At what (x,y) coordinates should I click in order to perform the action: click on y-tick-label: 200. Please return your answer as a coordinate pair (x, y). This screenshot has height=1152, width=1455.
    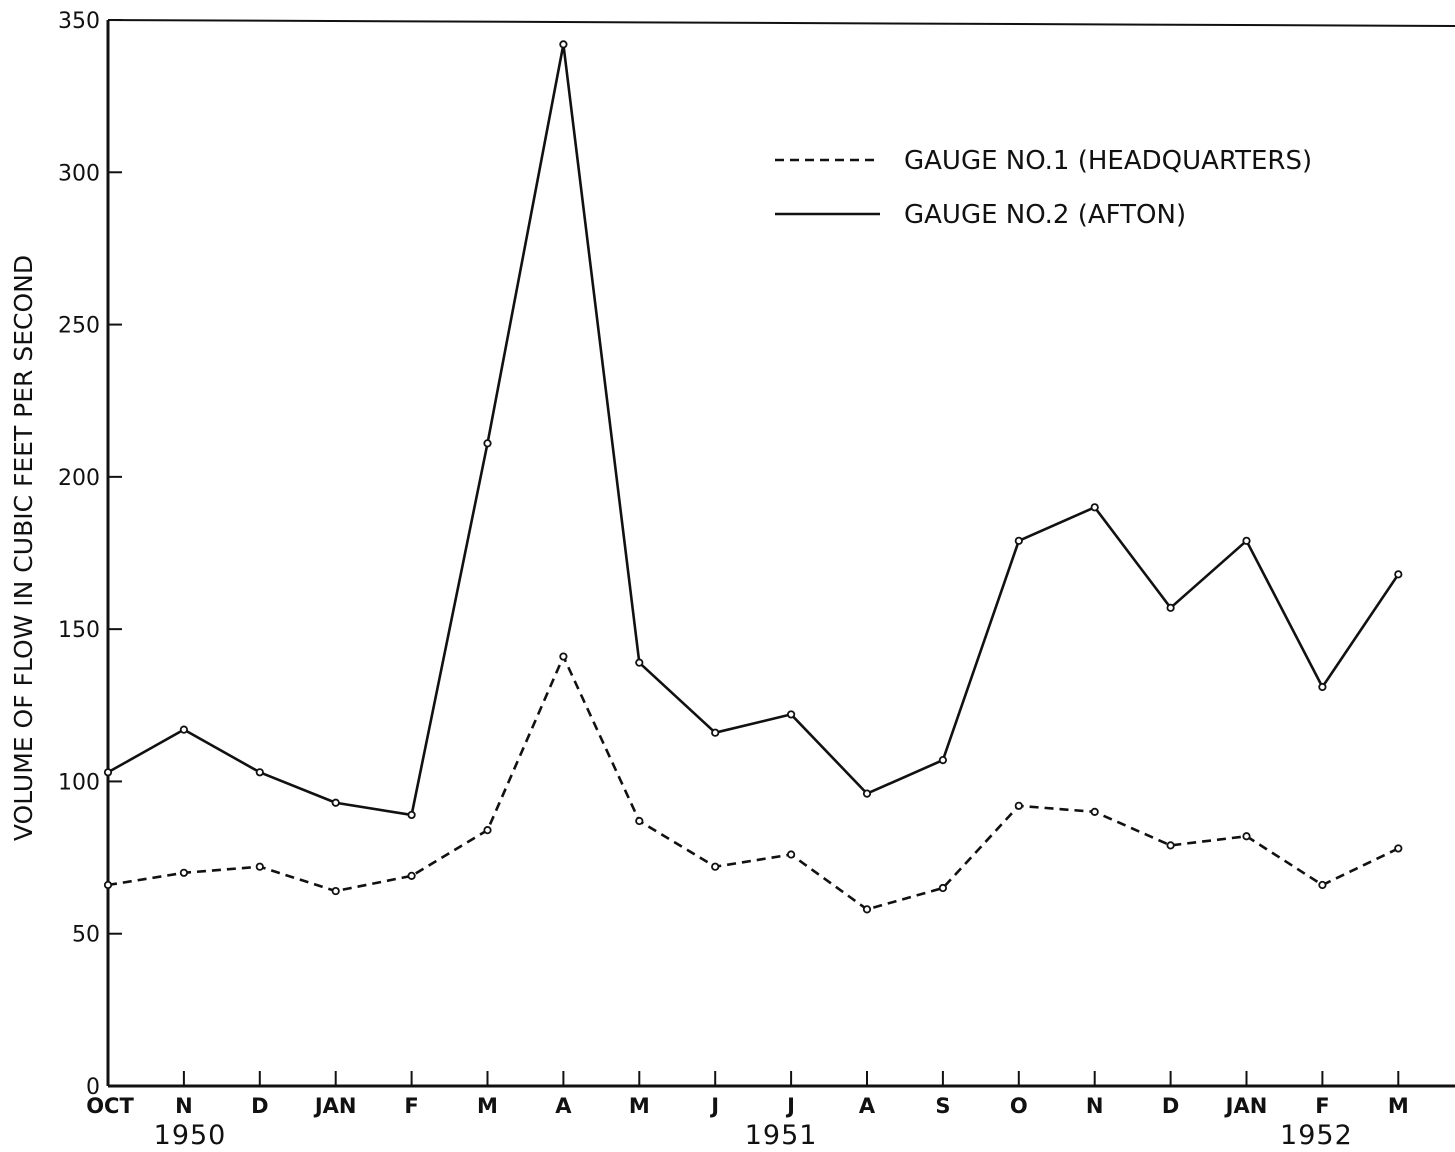
    Looking at the image, I should click on (79, 478).